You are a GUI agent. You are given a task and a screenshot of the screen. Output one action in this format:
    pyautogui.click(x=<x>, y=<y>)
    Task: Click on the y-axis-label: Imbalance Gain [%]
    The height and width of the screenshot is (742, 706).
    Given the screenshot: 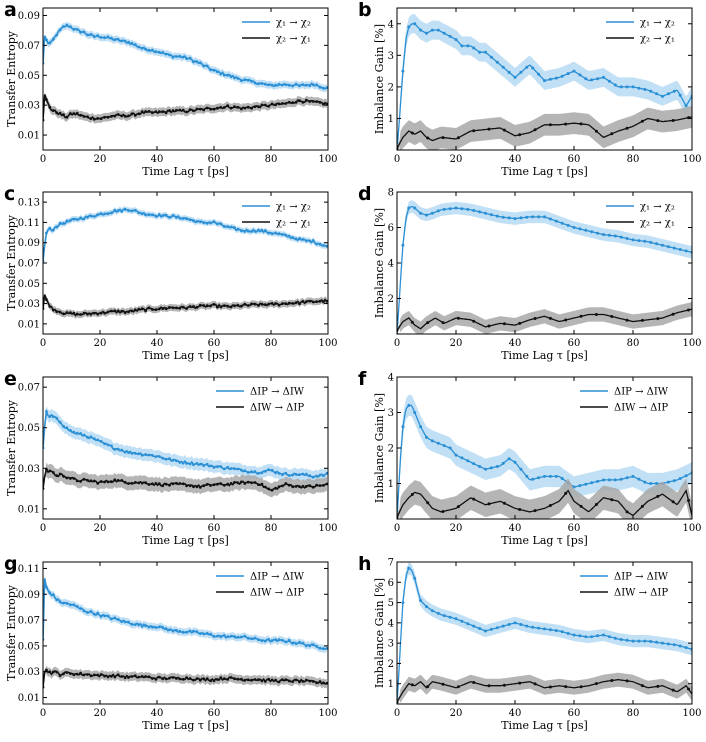 What is the action you would take?
    pyautogui.click(x=379, y=448)
    